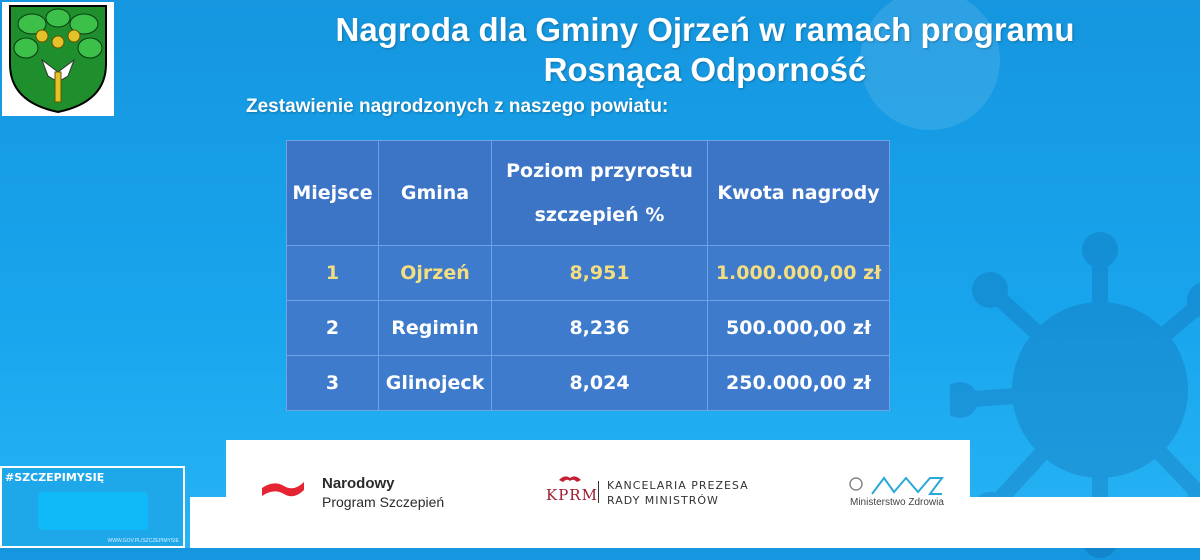  Describe the element at coordinates (663, 500) in the screenshot. I see `kprm-line-2: RADY MINISTRÓW` at that location.